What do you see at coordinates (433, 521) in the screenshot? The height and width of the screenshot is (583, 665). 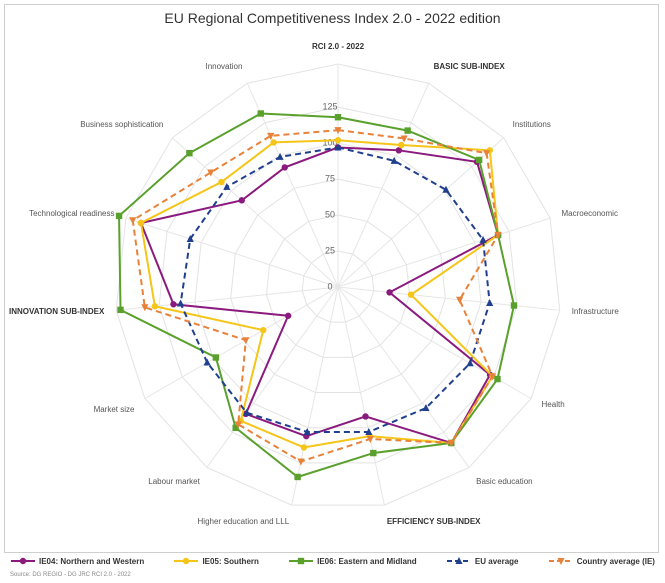 I see `axis-label: EFFICIENCY SUB-INDEX` at bounding box center [433, 521].